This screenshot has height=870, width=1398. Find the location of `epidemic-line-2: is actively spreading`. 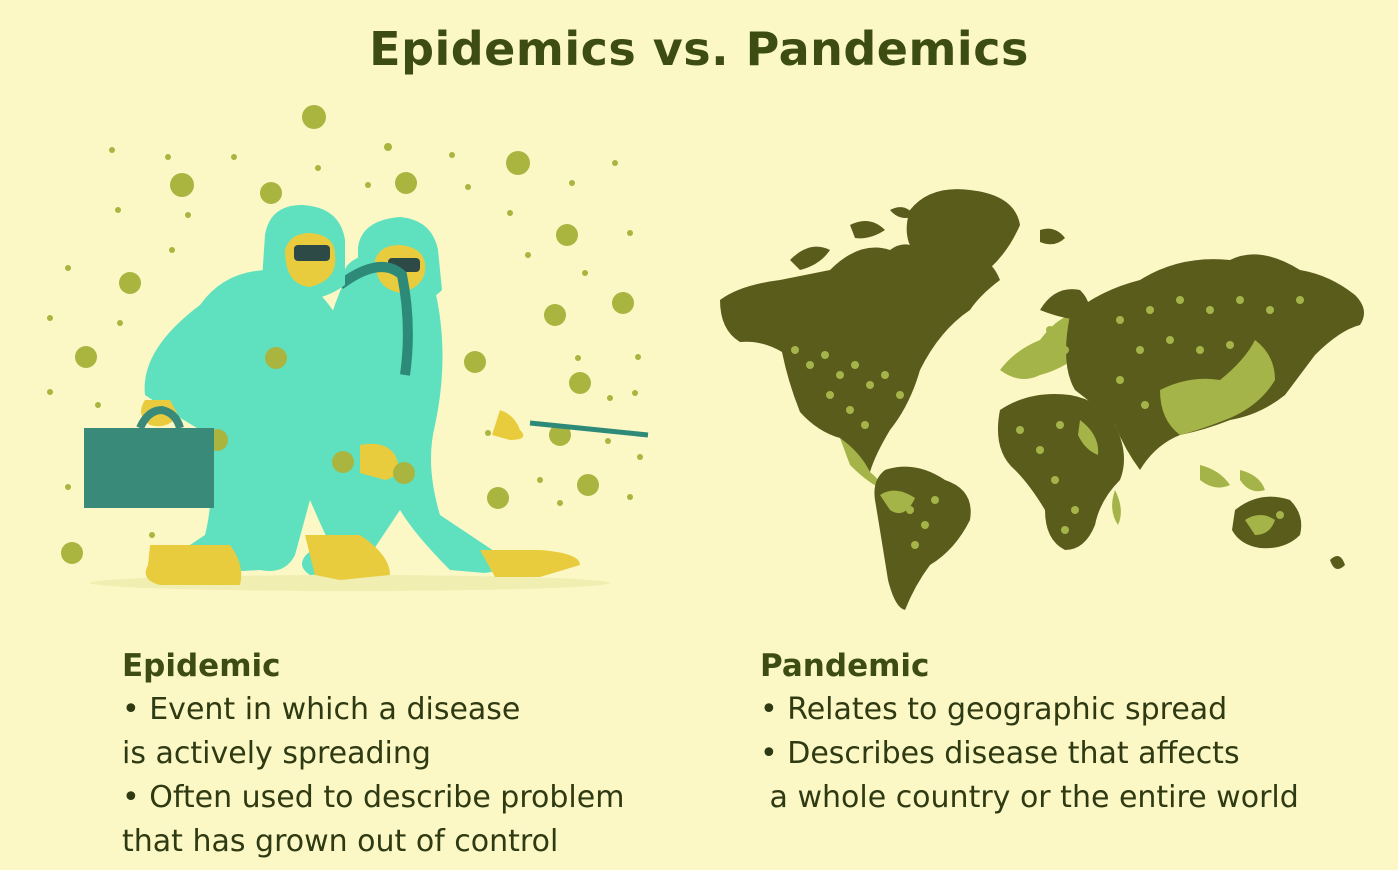

epidemic-line-2: is actively spreading is located at coordinates (276, 753).